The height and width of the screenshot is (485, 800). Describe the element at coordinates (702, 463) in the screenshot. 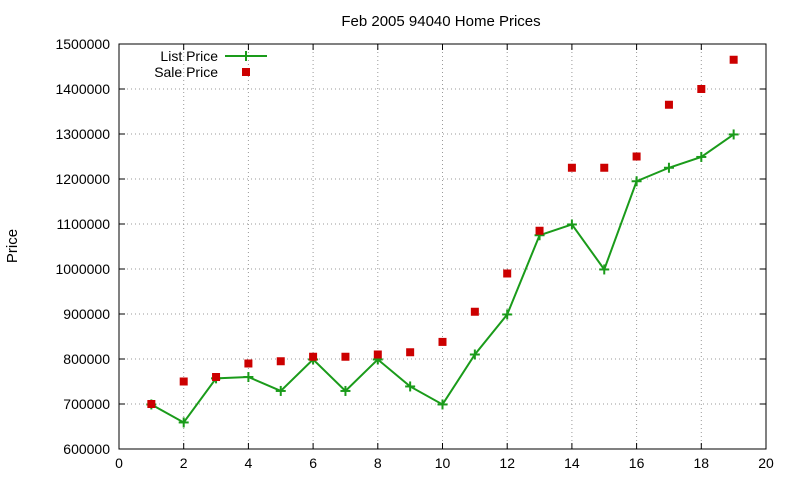

I see `x-tick-label: 18` at that location.